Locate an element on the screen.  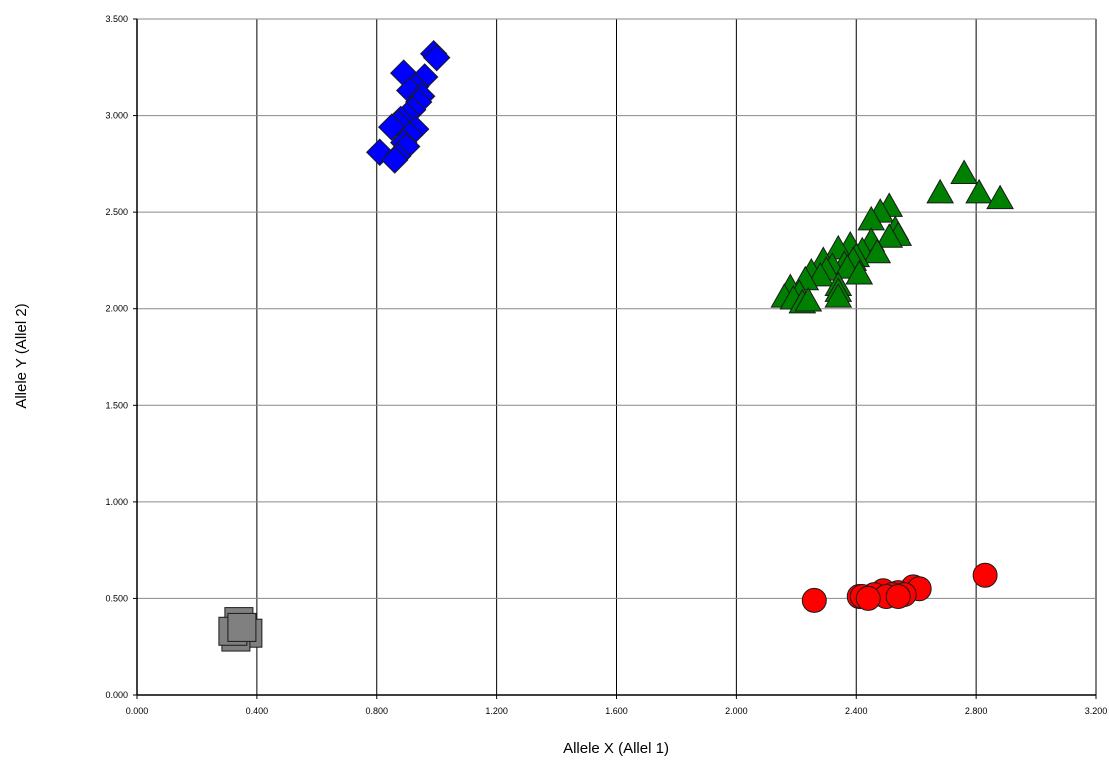
y-axis-title: Allele Y (Allel 2) is located at coordinates (21, 355).